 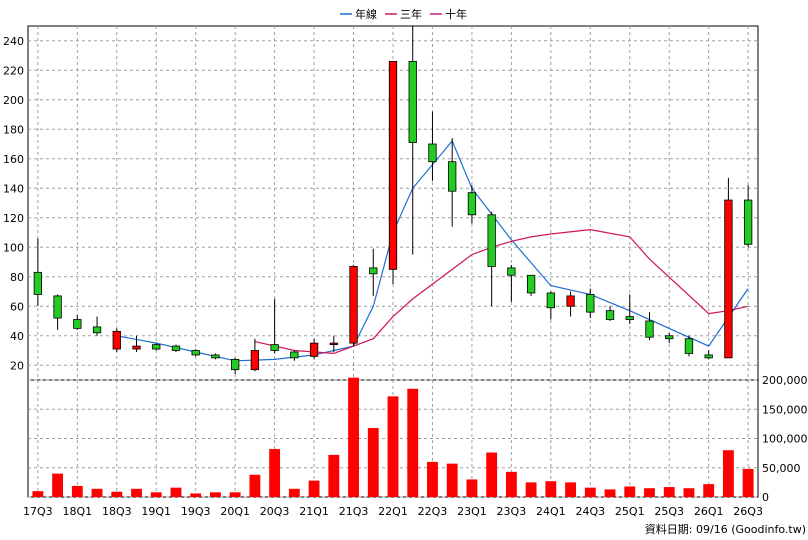 What do you see at coordinates (13, 247) in the screenshot?
I see `price-tick-label: 100` at bounding box center [13, 247].